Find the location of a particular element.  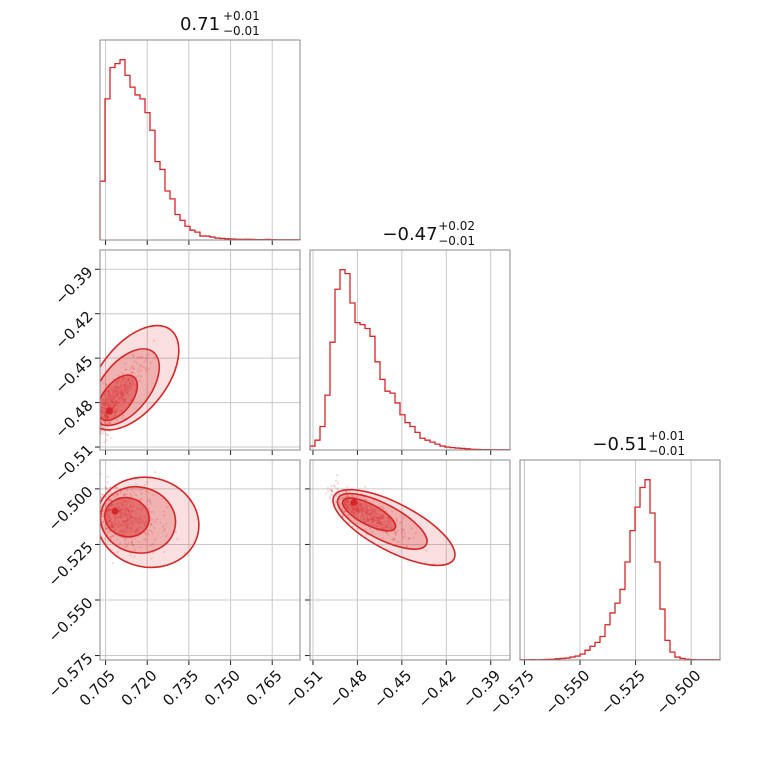

x-tick-label: −0.51 is located at coordinates (303, 688).